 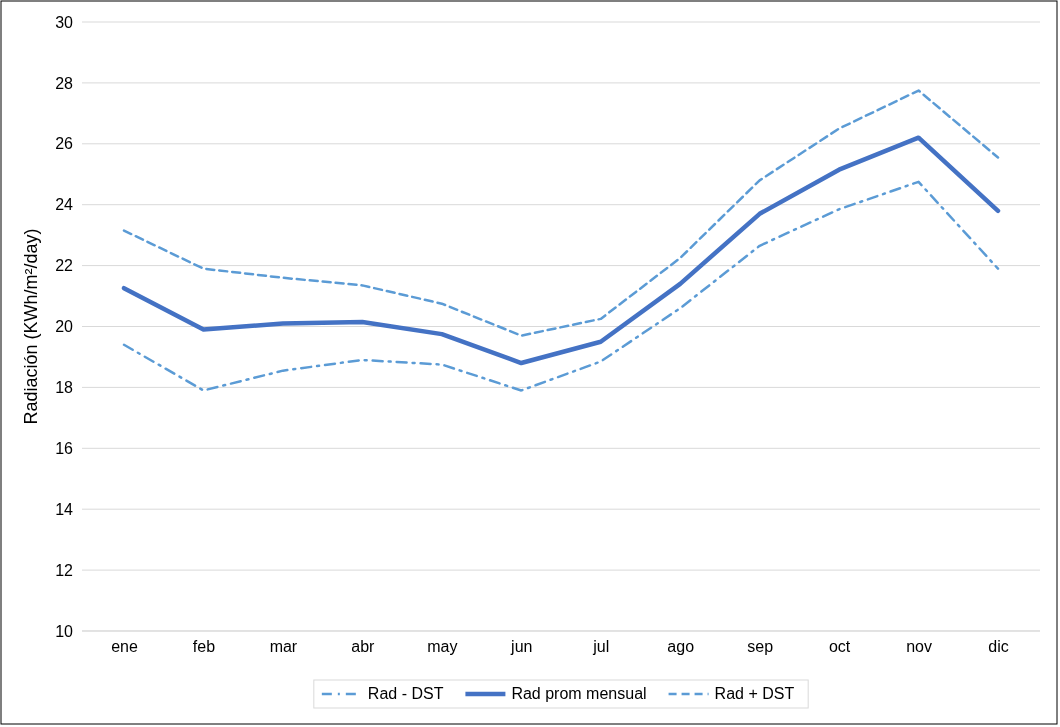 I want to click on legend-label: Rad prom mensual, so click(x=579, y=693).